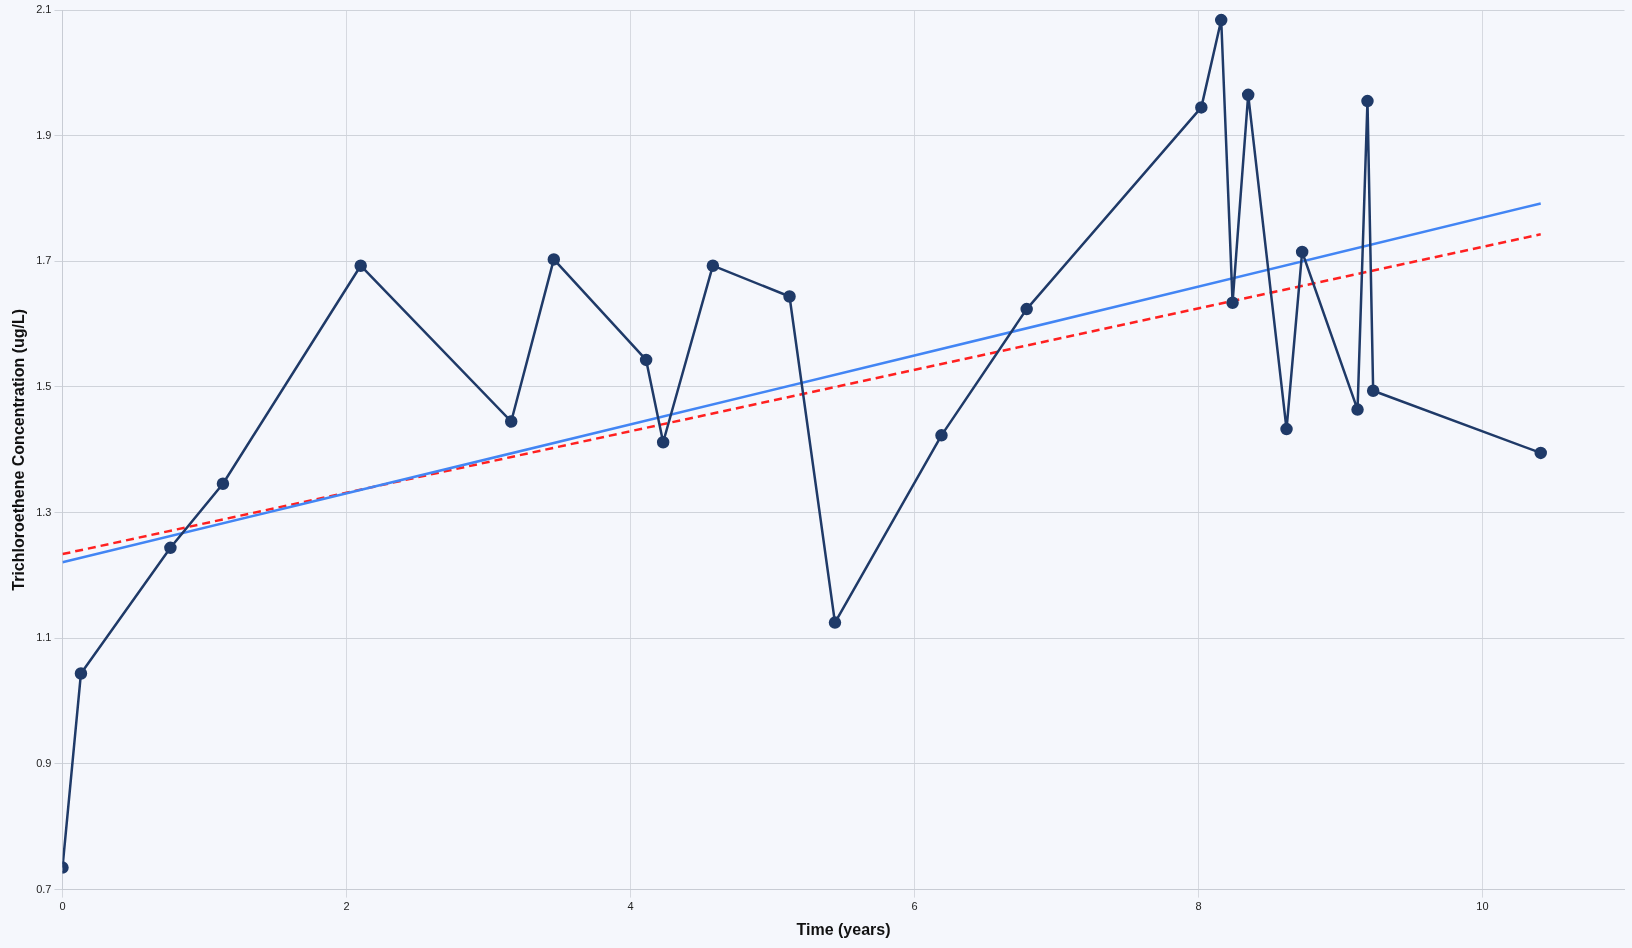 The image size is (1632, 948). What do you see at coordinates (44, 888) in the screenshot?
I see `y-tick-label: 0.7` at bounding box center [44, 888].